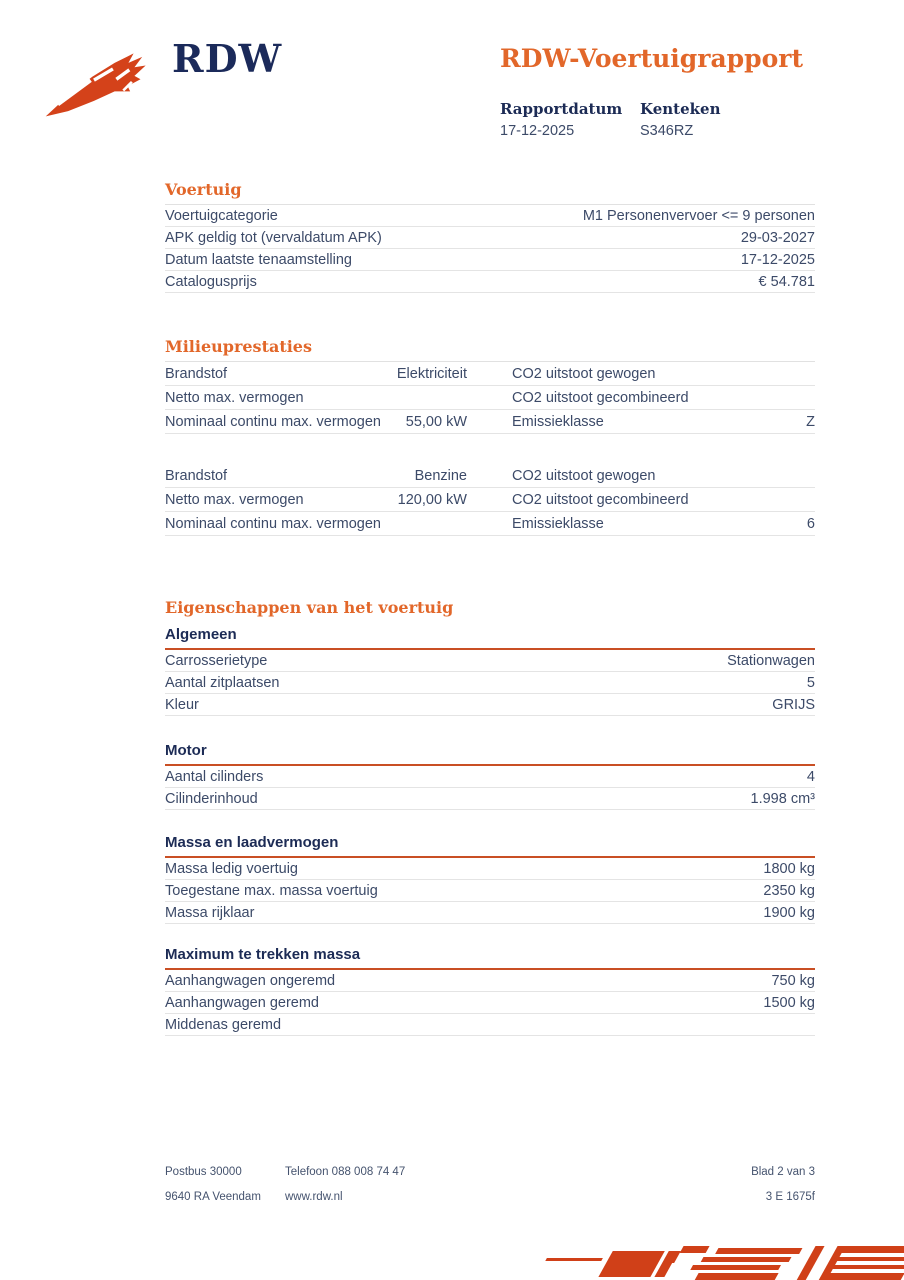 This screenshot has width=904, height=1280. What do you see at coordinates (440, 475) in the screenshot?
I see `row-value: Benzine` at bounding box center [440, 475].